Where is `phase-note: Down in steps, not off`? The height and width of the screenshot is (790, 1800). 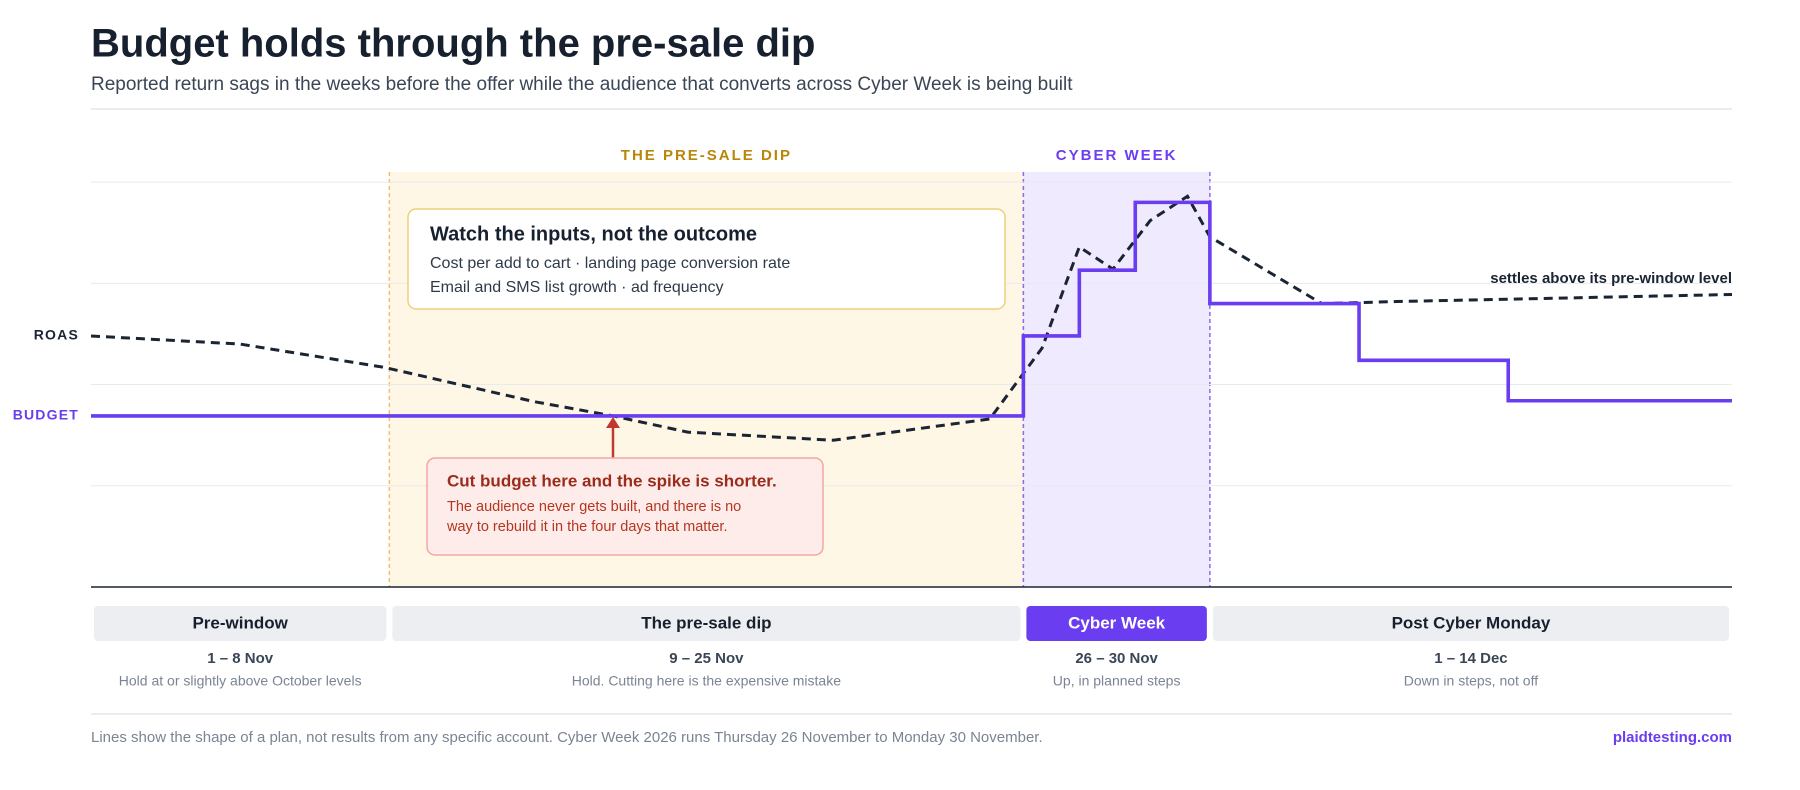
phase-note: Down in steps, not off is located at coordinates (1471, 681).